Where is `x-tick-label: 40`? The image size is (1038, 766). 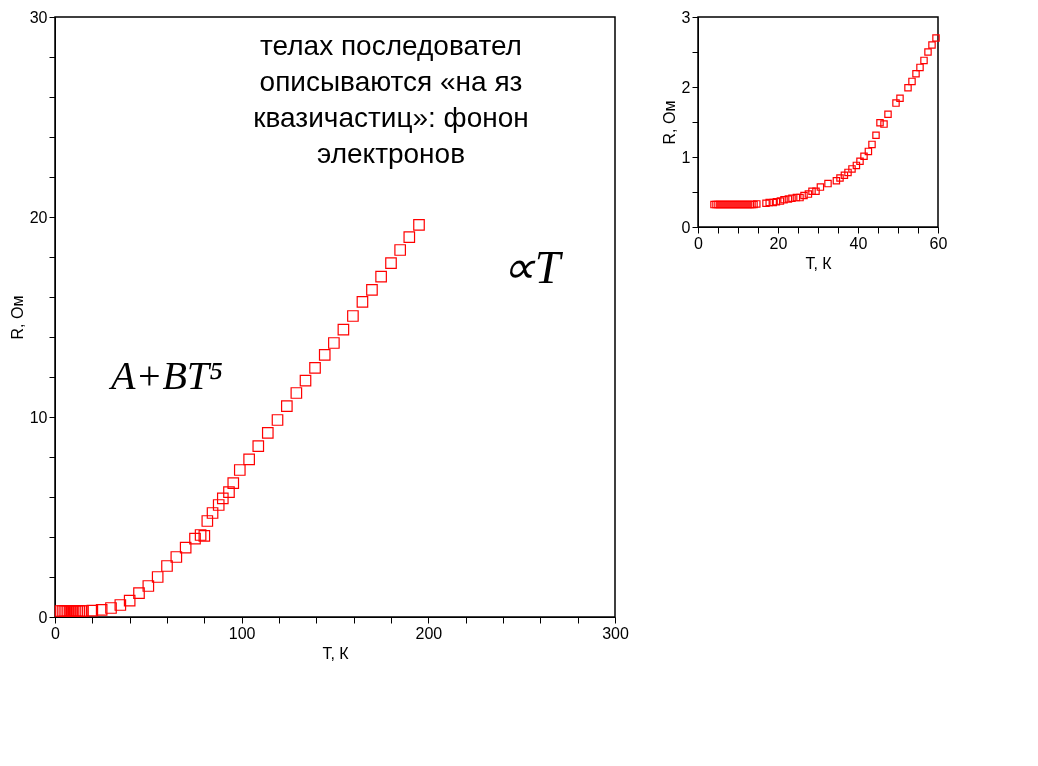 x-tick-label: 40 is located at coordinates (858, 243).